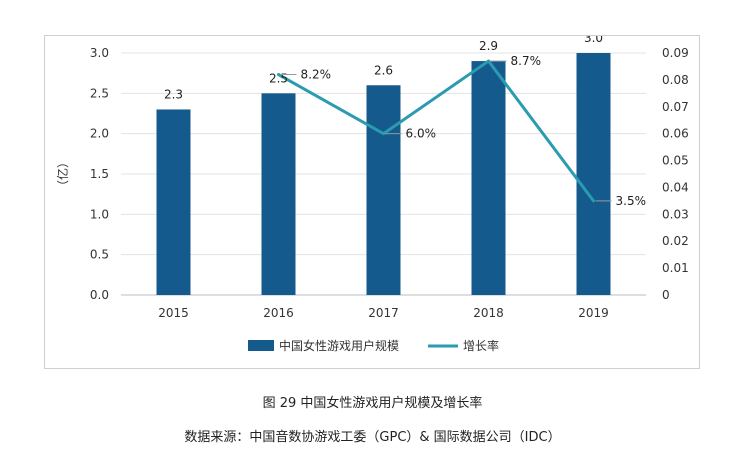 This screenshot has height=461, width=745. Describe the element at coordinates (99, 174) in the screenshot. I see `y-tick-label: 1.5` at that location.